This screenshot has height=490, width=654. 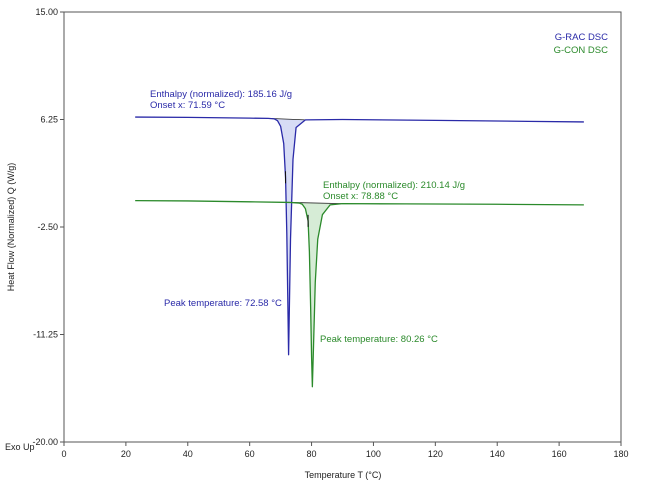 What do you see at coordinates (63, 454) in the screenshot?
I see `x-tick-label: 0` at bounding box center [63, 454].